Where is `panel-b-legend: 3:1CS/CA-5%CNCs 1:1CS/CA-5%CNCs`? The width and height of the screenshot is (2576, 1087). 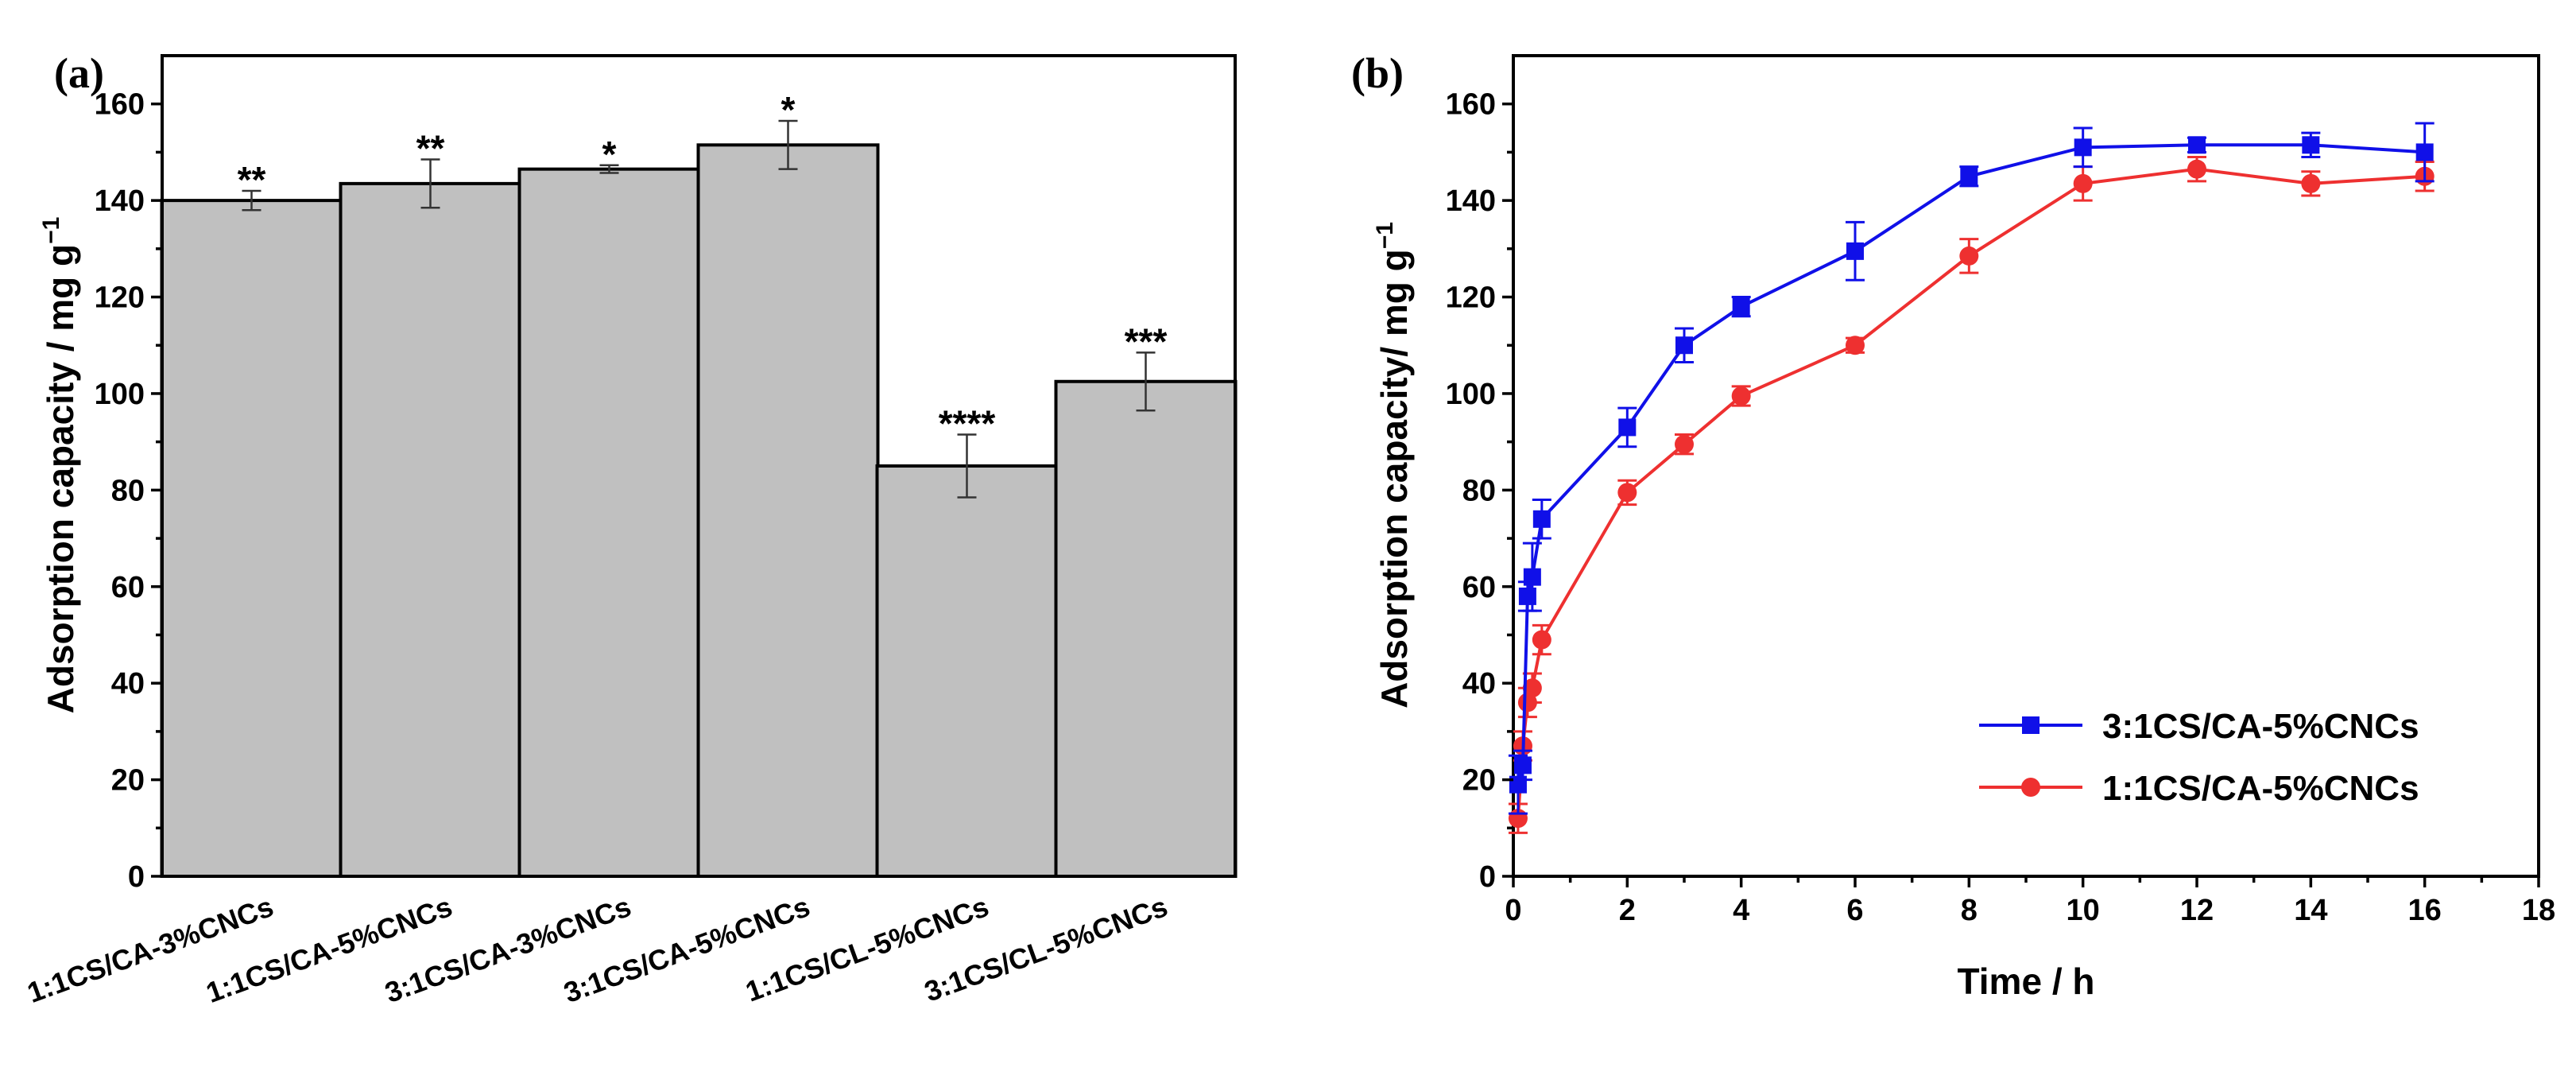
panel-b-legend: 3:1CS/CA-5%CNCs 1:1CS/CA-5%CNCs is located at coordinates (2199, 757).